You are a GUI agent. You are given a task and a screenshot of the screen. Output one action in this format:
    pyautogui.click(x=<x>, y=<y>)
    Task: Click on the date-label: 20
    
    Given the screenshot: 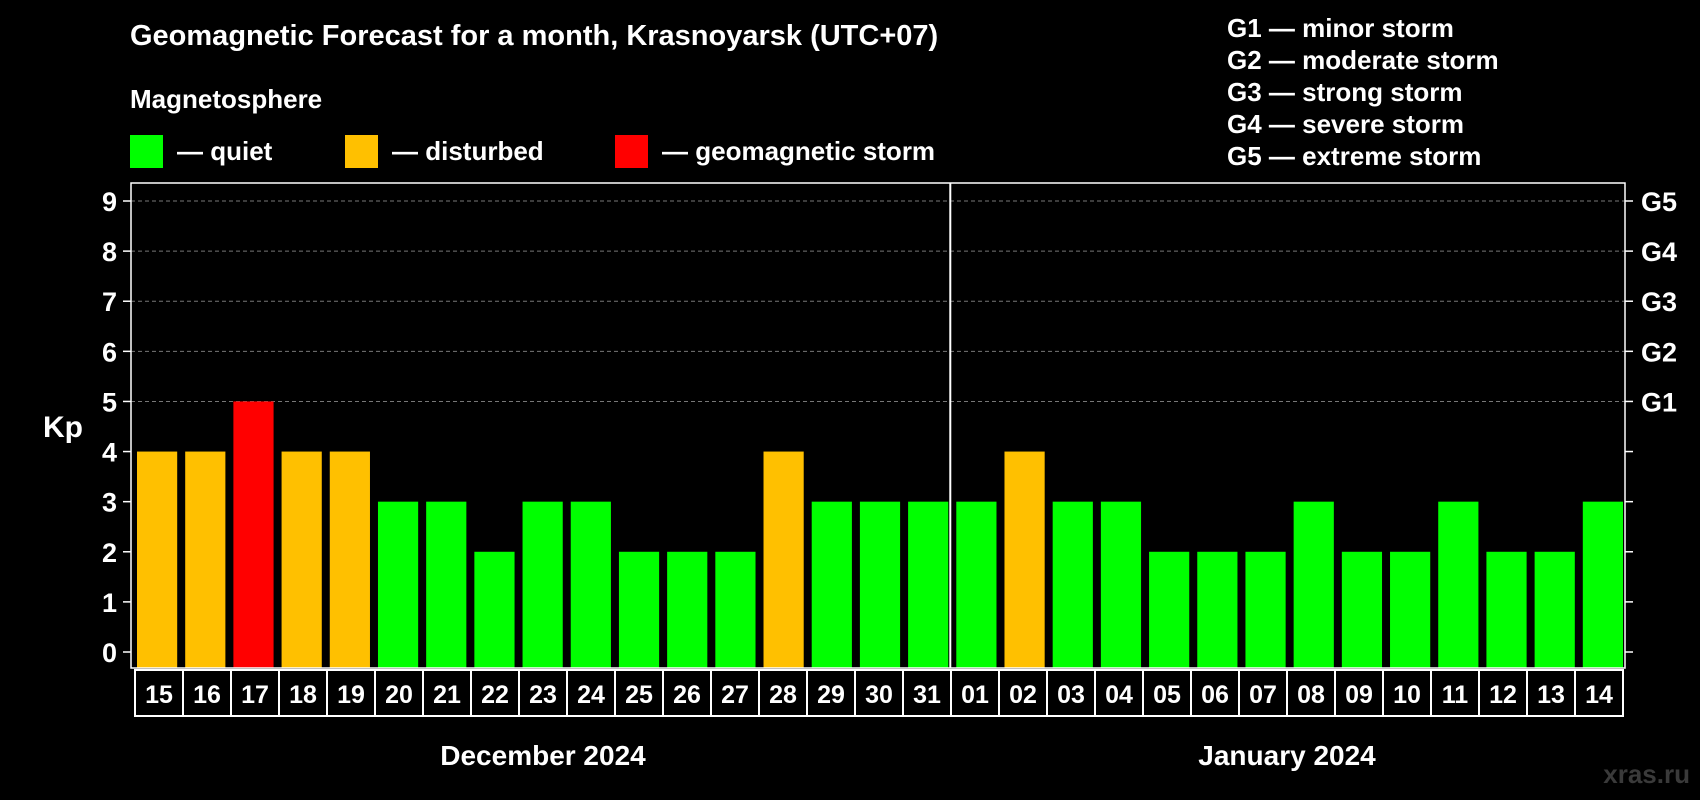 What is the action you would take?
    pyautogui.click(x=399, y=695)
    